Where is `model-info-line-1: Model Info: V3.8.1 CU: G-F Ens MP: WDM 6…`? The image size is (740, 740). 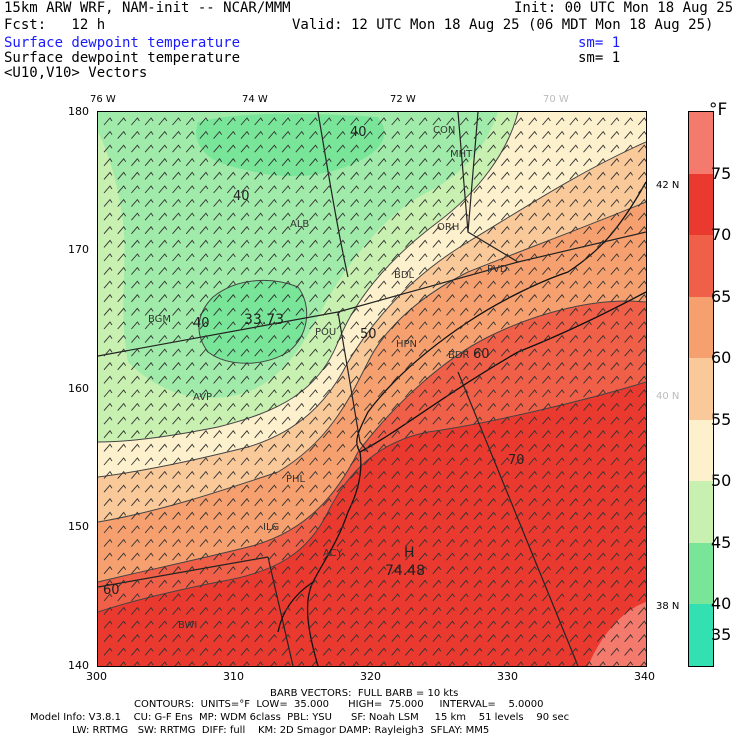
model-info-line-1: Model Info: V3.8.1 CU: G-F Ens MP: WDM 6… is located at coordinates (300, 717).